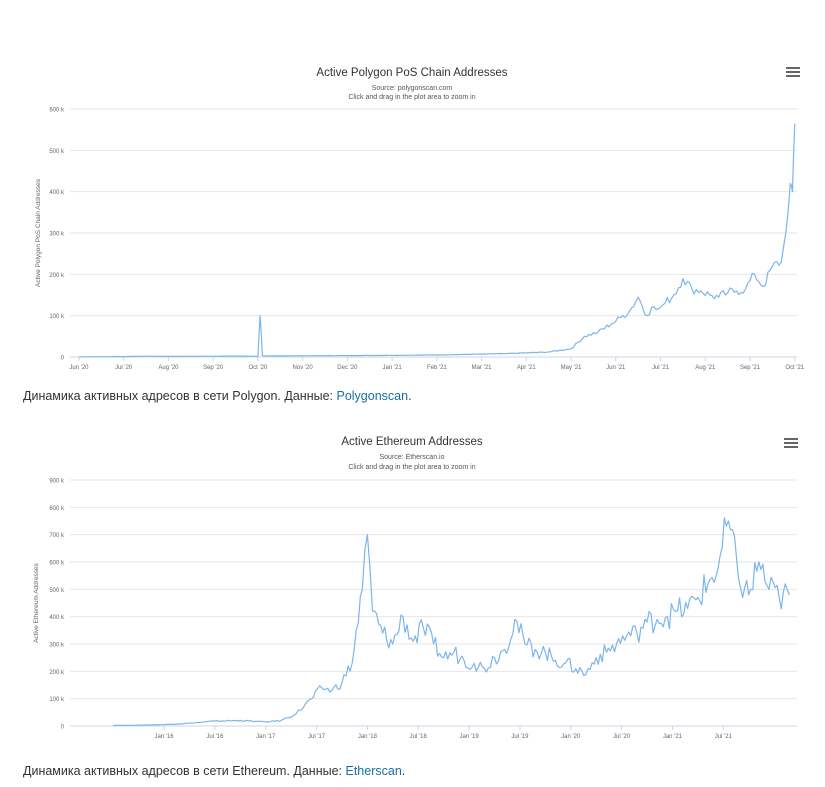 The width and height of the screenshot is (825, 787). I want to click on x-tick-label: Jun '20, so click(79, 368).